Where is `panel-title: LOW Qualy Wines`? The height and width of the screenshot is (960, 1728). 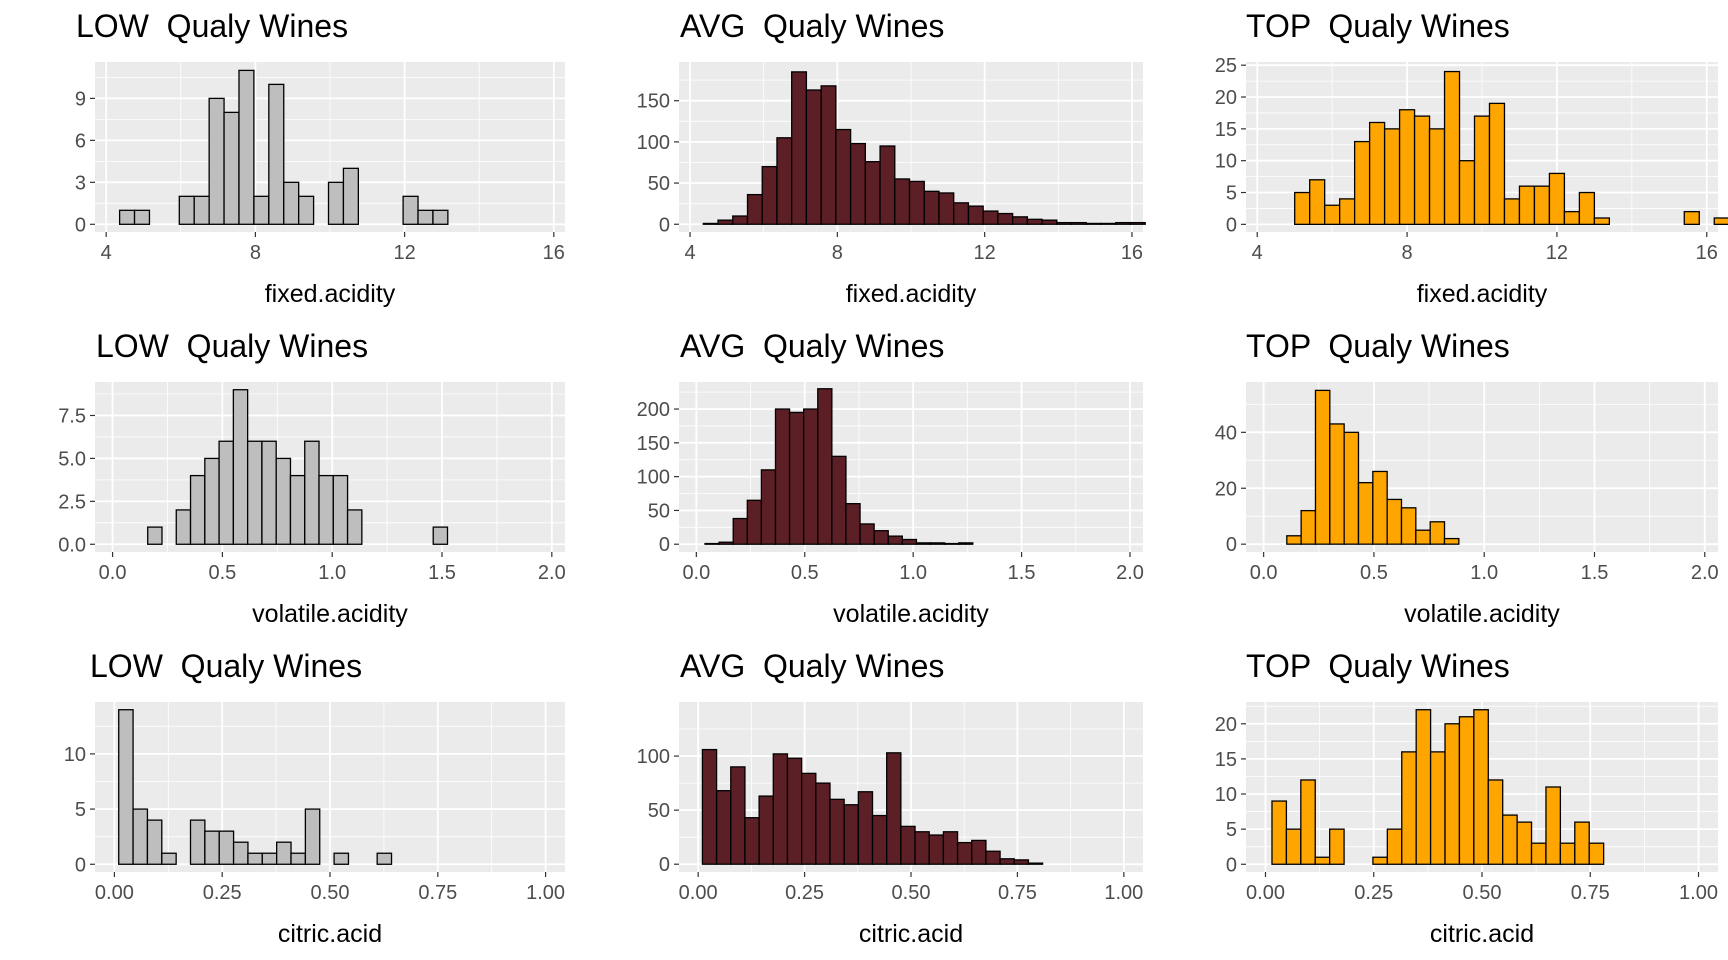 panel-title: LOW Qualy Wines is located at coordinates (232, 346).